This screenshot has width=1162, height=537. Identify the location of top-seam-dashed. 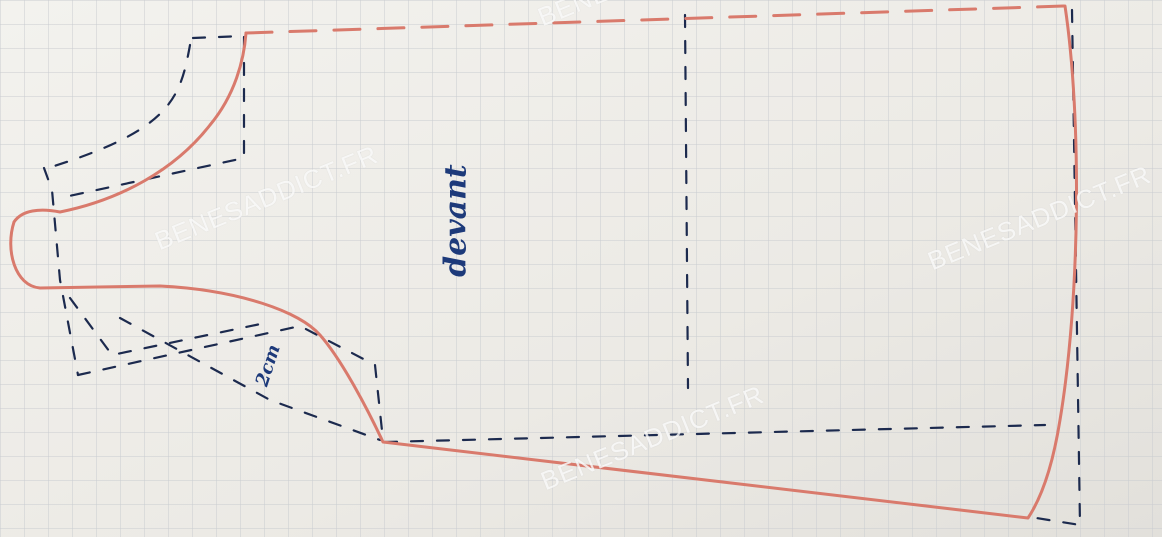
(655, 19).